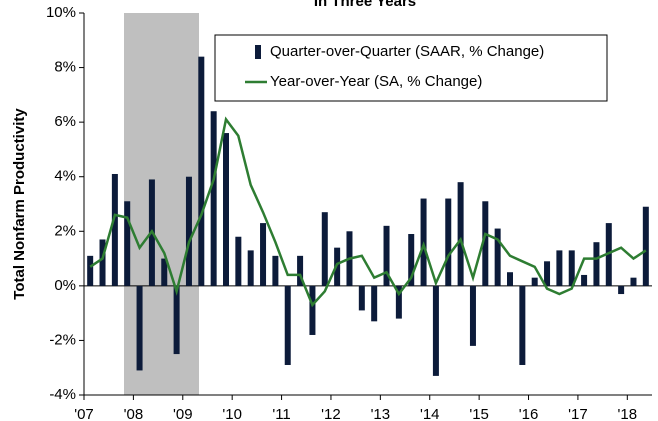 The width and height of the screenshot is (658, 421). Describe the element at coordinates (84, 413) in the screenshot. I see `x-tick-label: '07` at that location.